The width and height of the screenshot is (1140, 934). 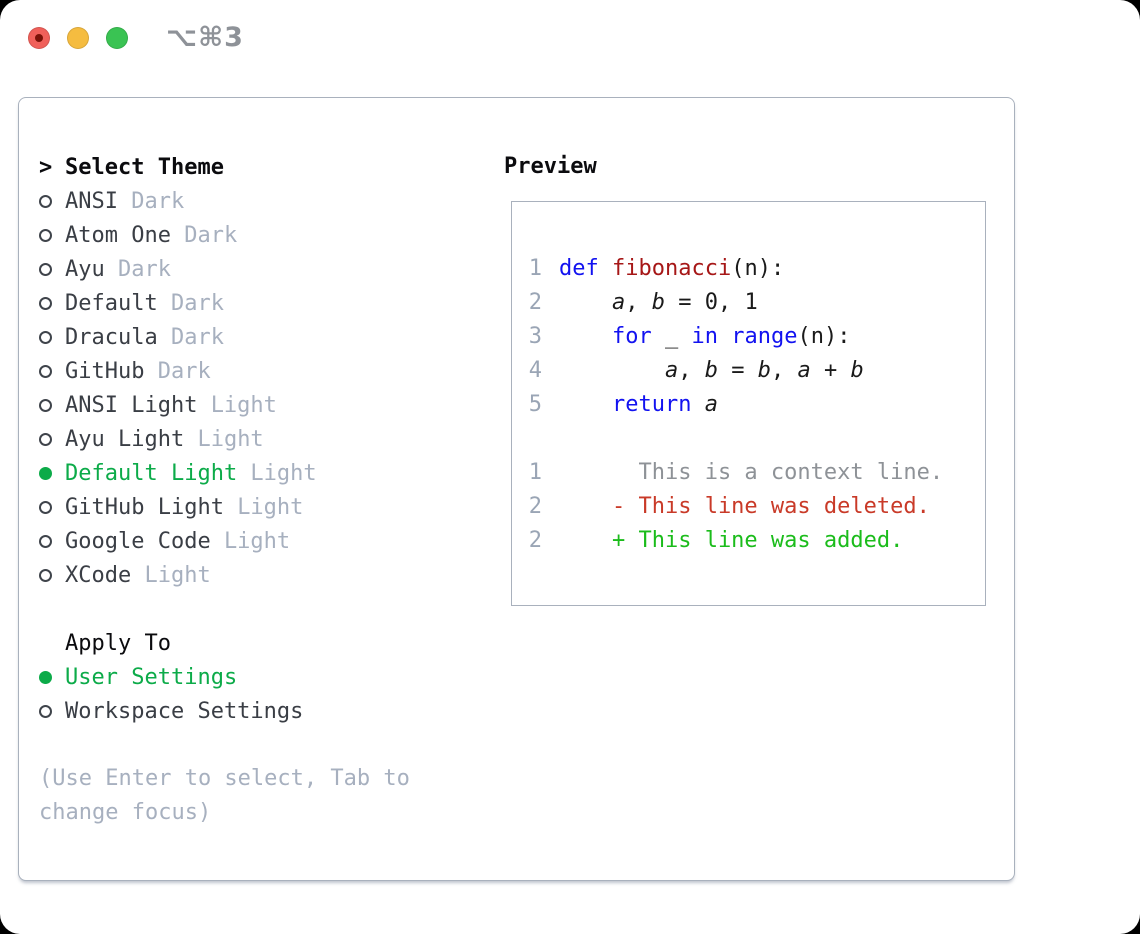 What do you see at coordinates (78, 38) in the screenshot?
I see `minimize-button` at bounding box center [78, 38].